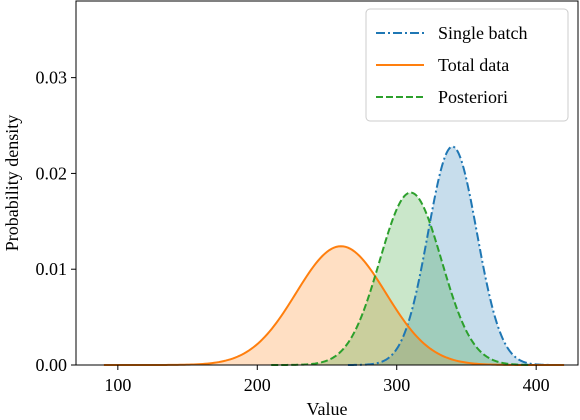 The image size is (580, 420). What do you see at coordinates (536, 385) in the screenshot?
I see `x-tick-label-3: 400` at bounding box center [536, 385].